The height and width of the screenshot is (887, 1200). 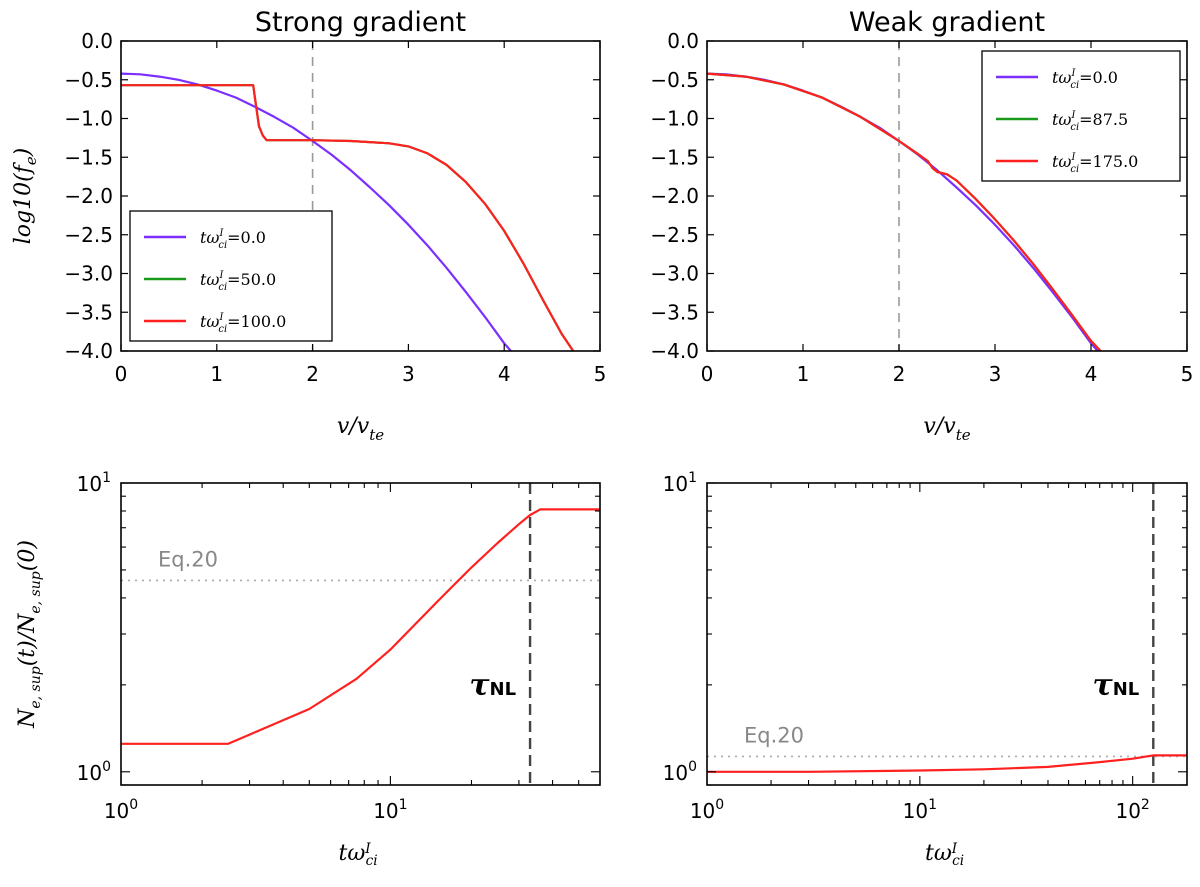 I want to click on legend: tωI ci=0.0 tωI ci=87.5 tωI ci=175.0, so click(x=1081, y=116).